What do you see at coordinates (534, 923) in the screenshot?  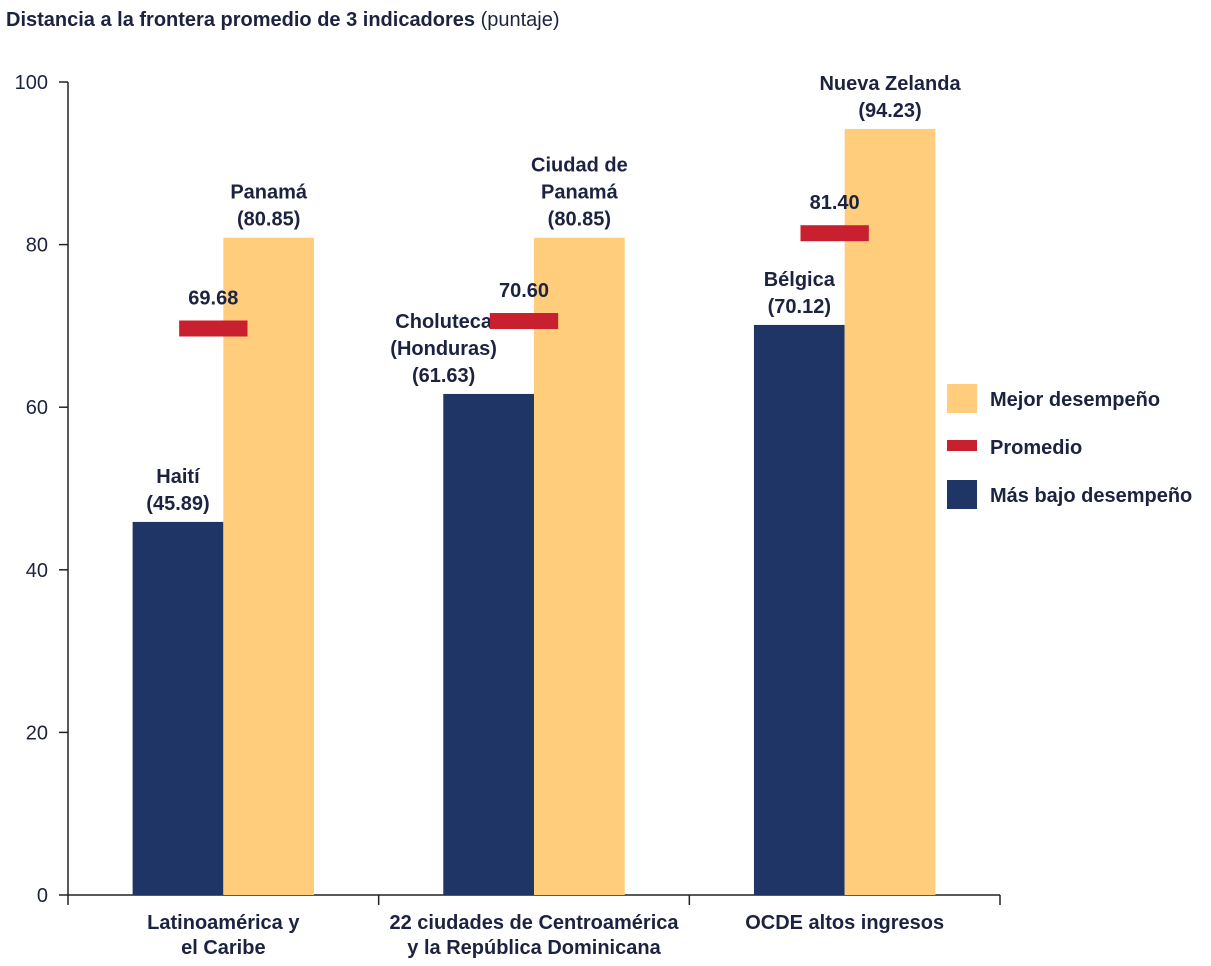 I see `x-tick-label: 22 ciudades de Centroamérica` at bounding box center [534, 923].